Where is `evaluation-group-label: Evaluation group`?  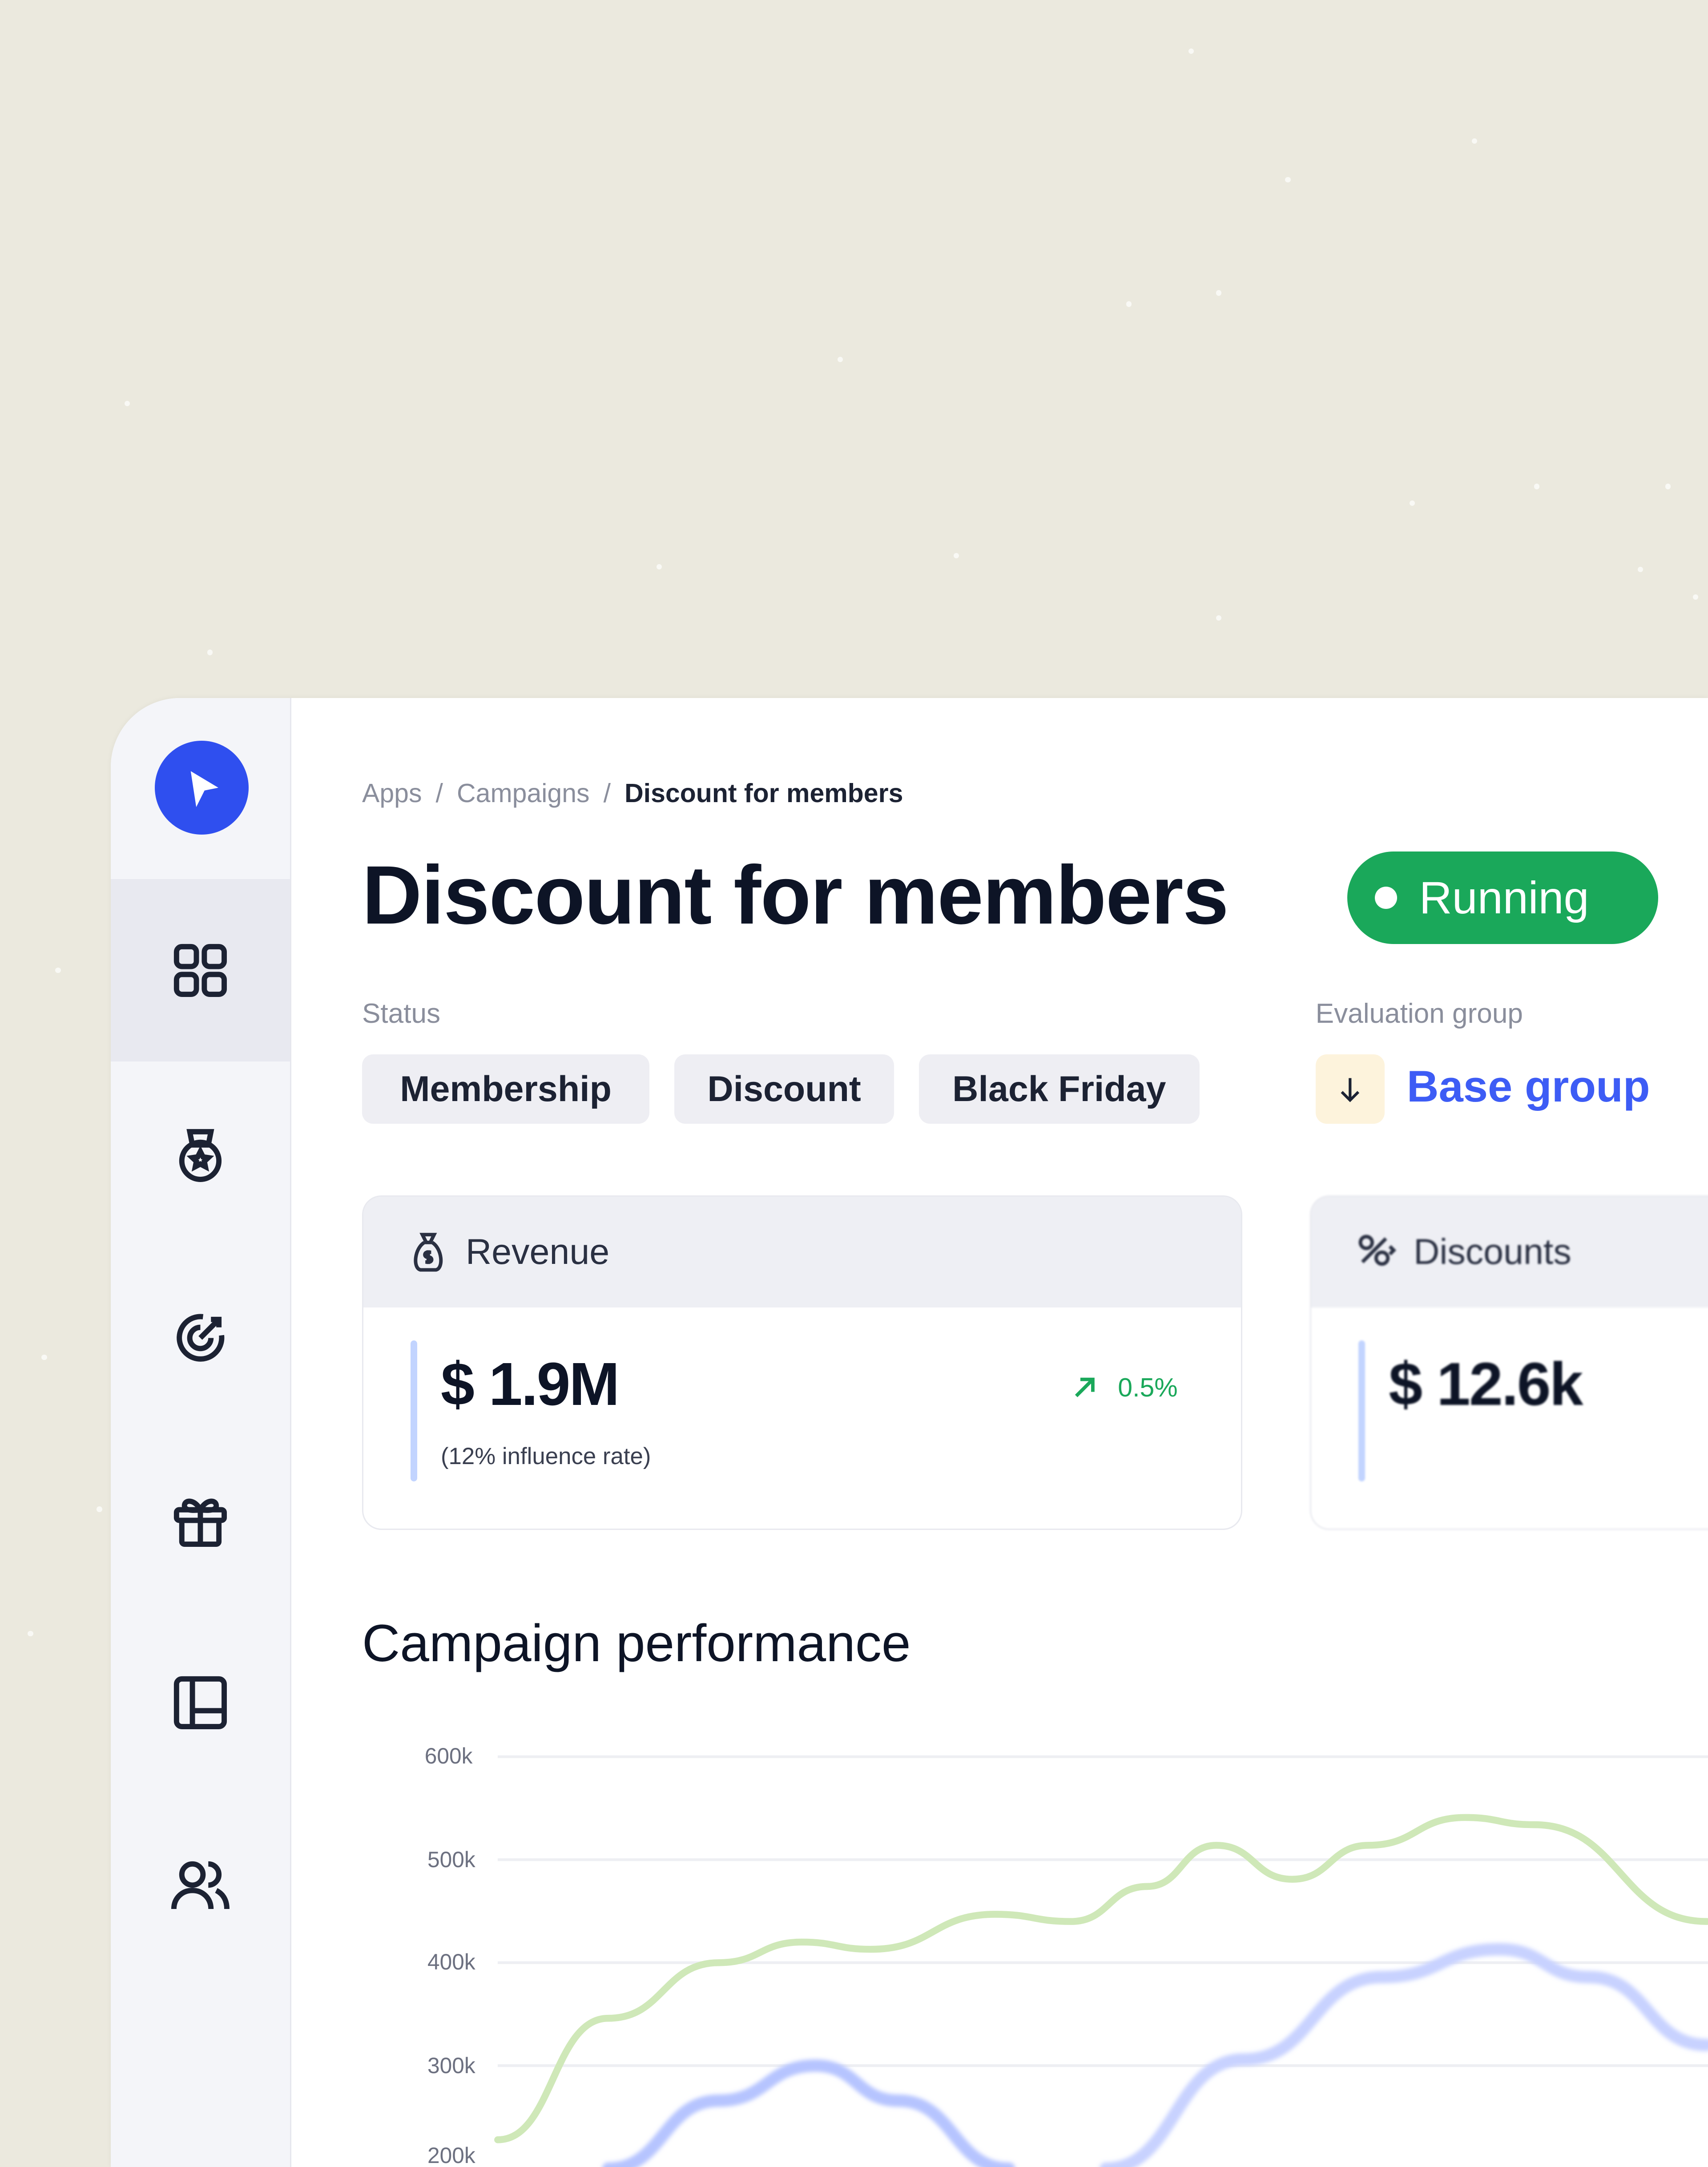
evaluation-group-label: Evaluation group is located at coordinates (1419, 1013).